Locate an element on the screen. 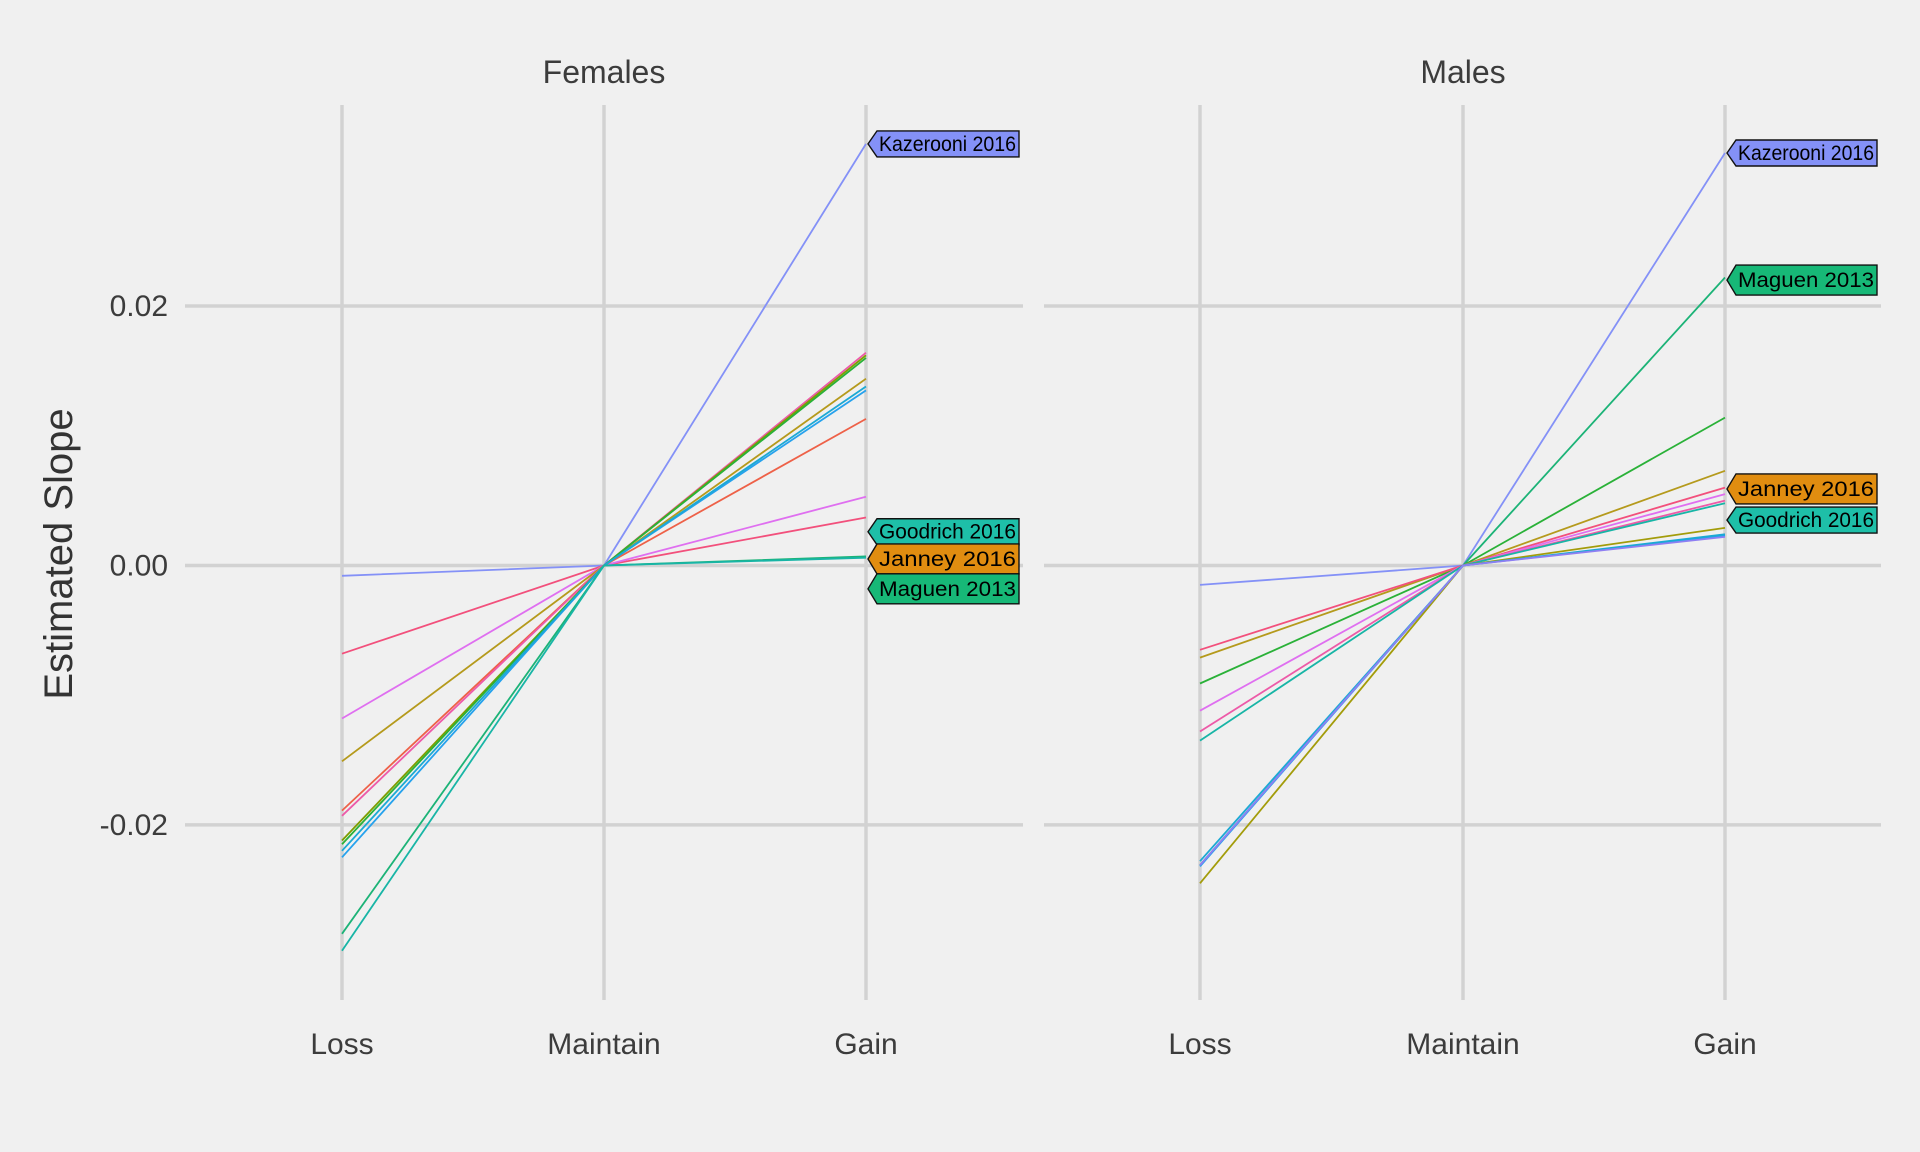  y-tick-label: -0.02 is located at coordinates (134, 825).